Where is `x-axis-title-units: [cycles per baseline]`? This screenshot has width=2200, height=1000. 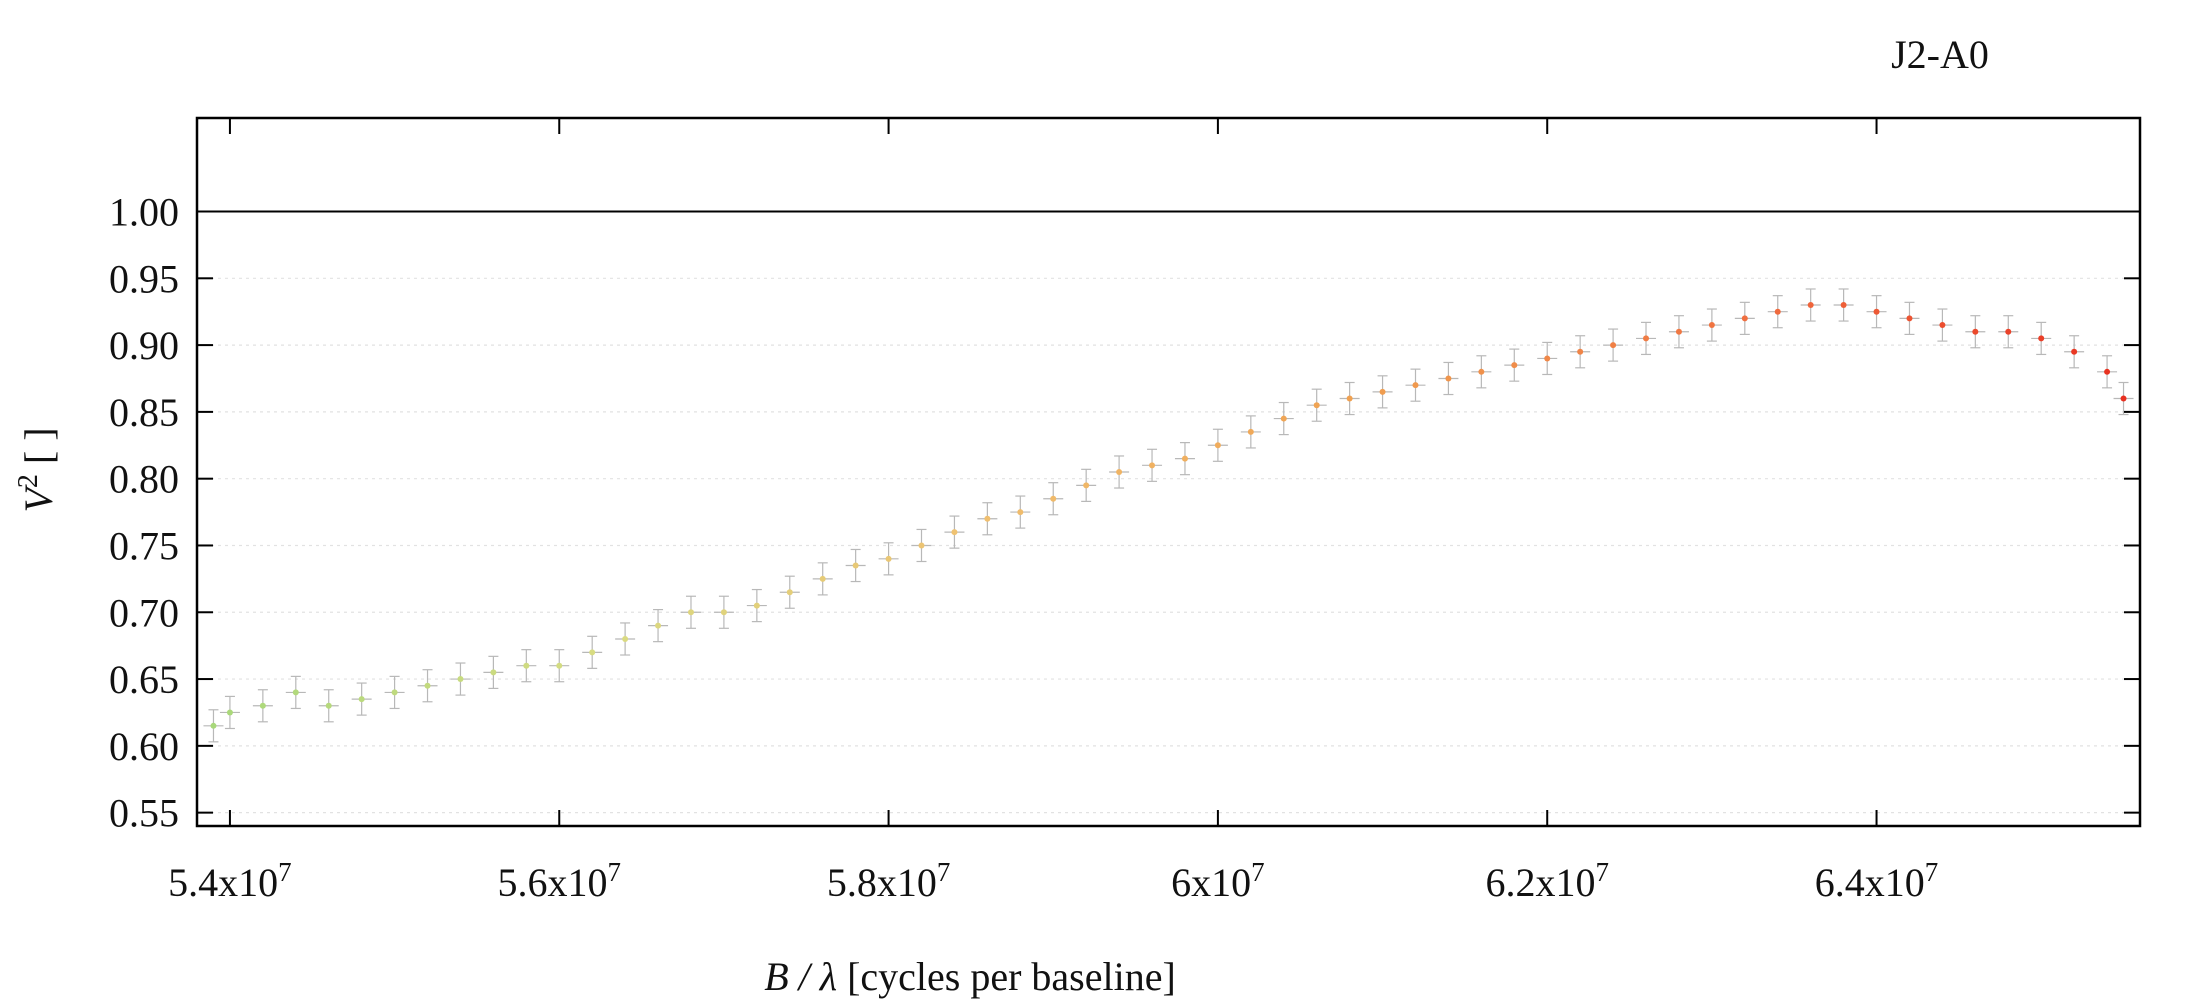 x-axis-title-units: [cycles per baseline] is located at coordinates (1006, 976).